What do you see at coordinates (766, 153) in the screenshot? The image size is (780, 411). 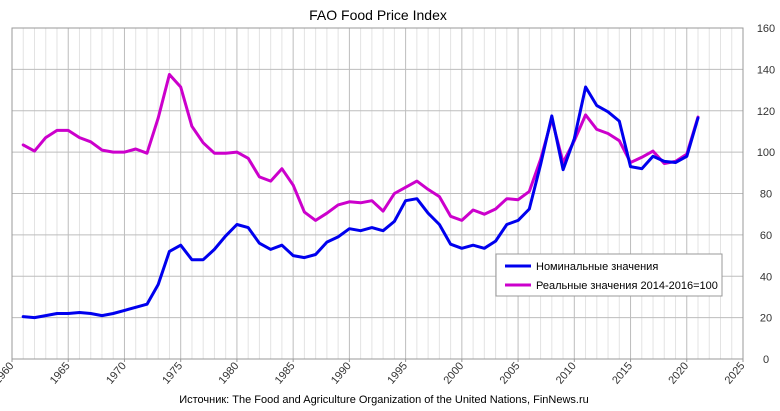 I see `y-tick-label: 100` at bounding box center [766, 153].